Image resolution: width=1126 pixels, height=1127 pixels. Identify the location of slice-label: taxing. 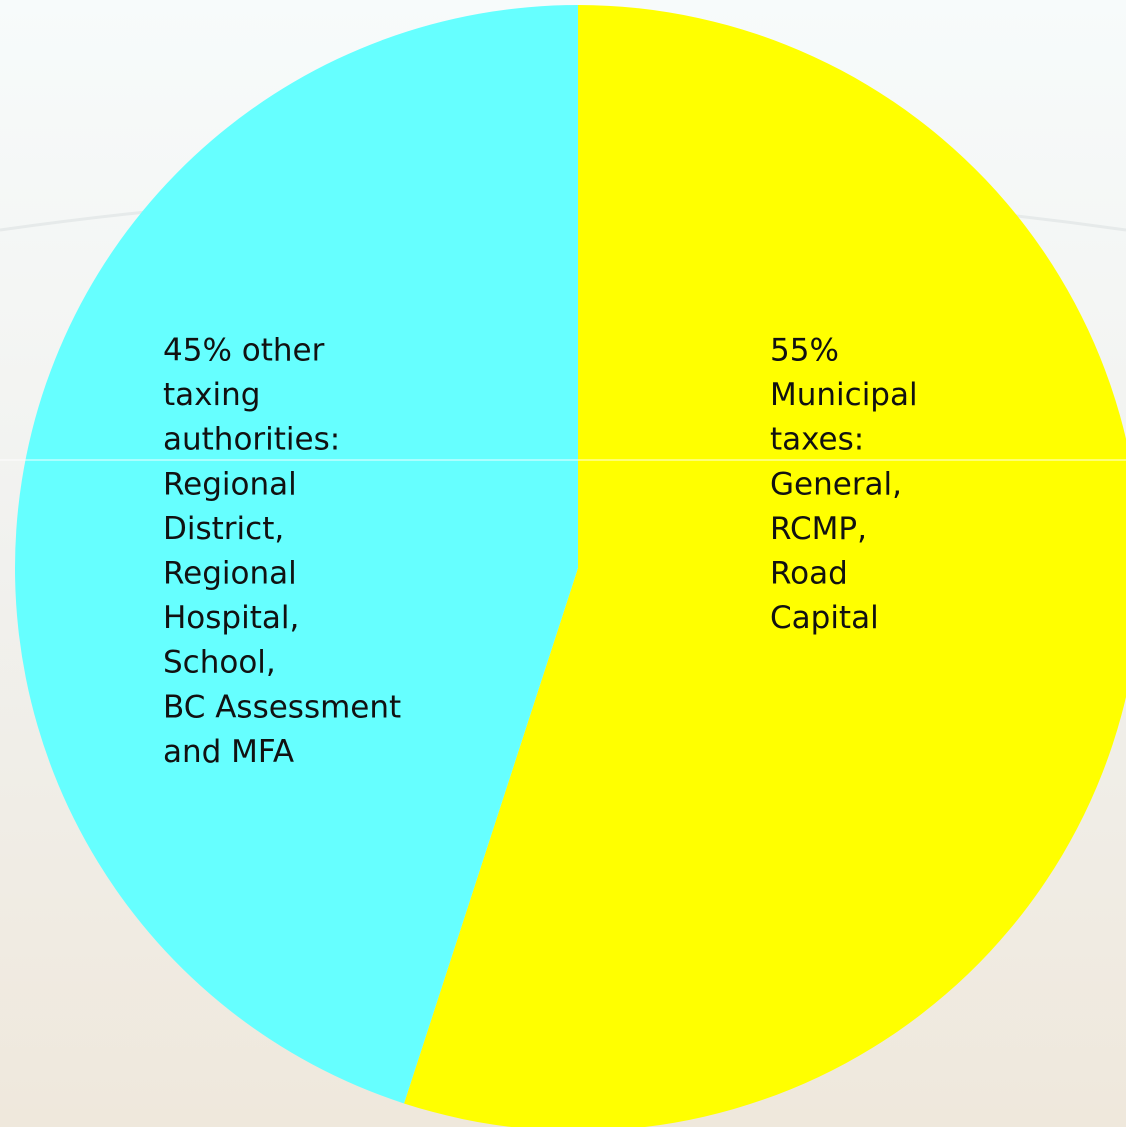
(211, 395).